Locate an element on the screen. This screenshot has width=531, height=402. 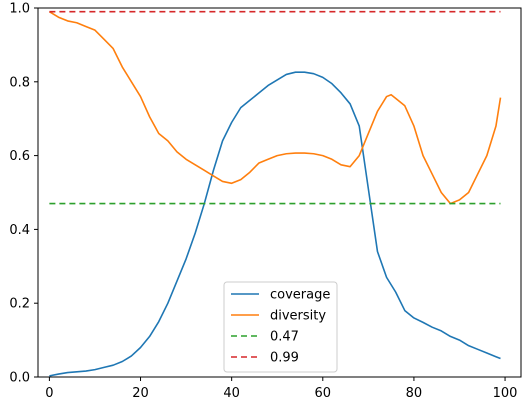
x-axis: 0 20 40 60 80 100 is located at coordinates (281, 389).